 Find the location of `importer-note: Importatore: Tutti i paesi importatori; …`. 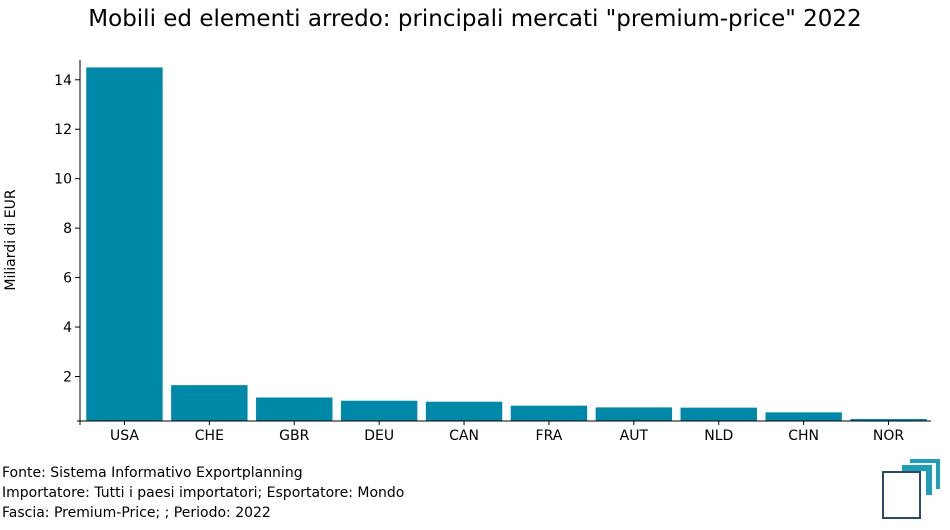

importer-note: Importatore: Tutti i paesi importatori; … is located at coordinates (203, 493).